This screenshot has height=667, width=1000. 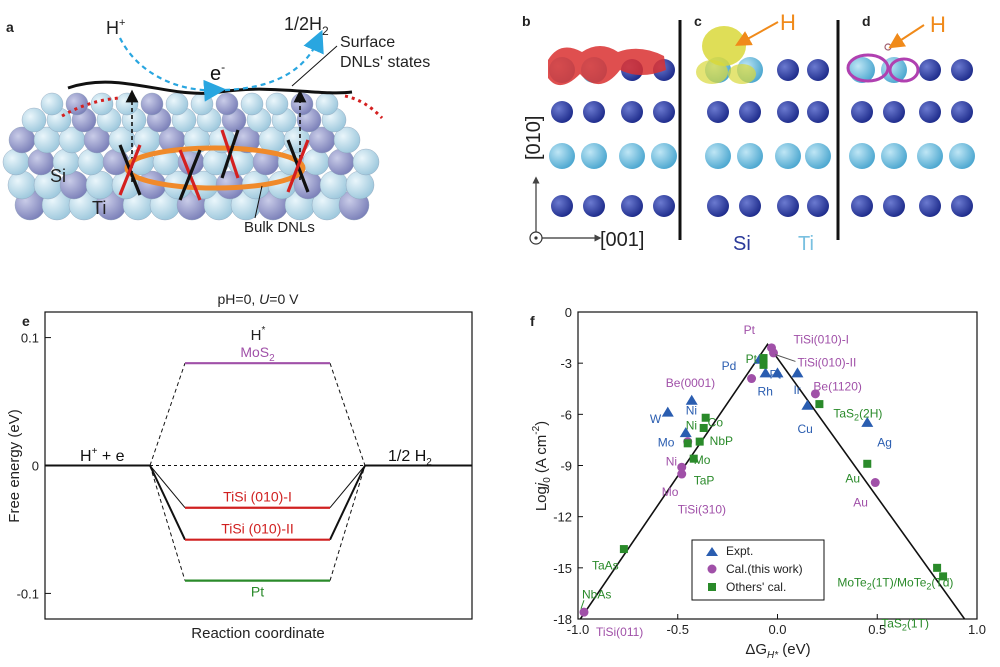 What do you see at coordinates (257, 633) in the screenshot?
I see `panel-e-xlabel: Reaction coordinate` at bounding box center [257, 633].